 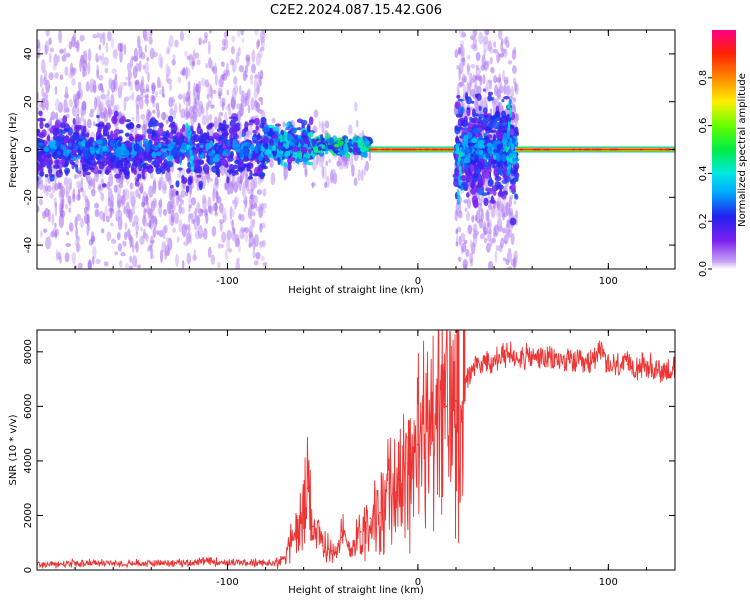 I want to click on colorbar-gradient, so click(x=724, y=149).